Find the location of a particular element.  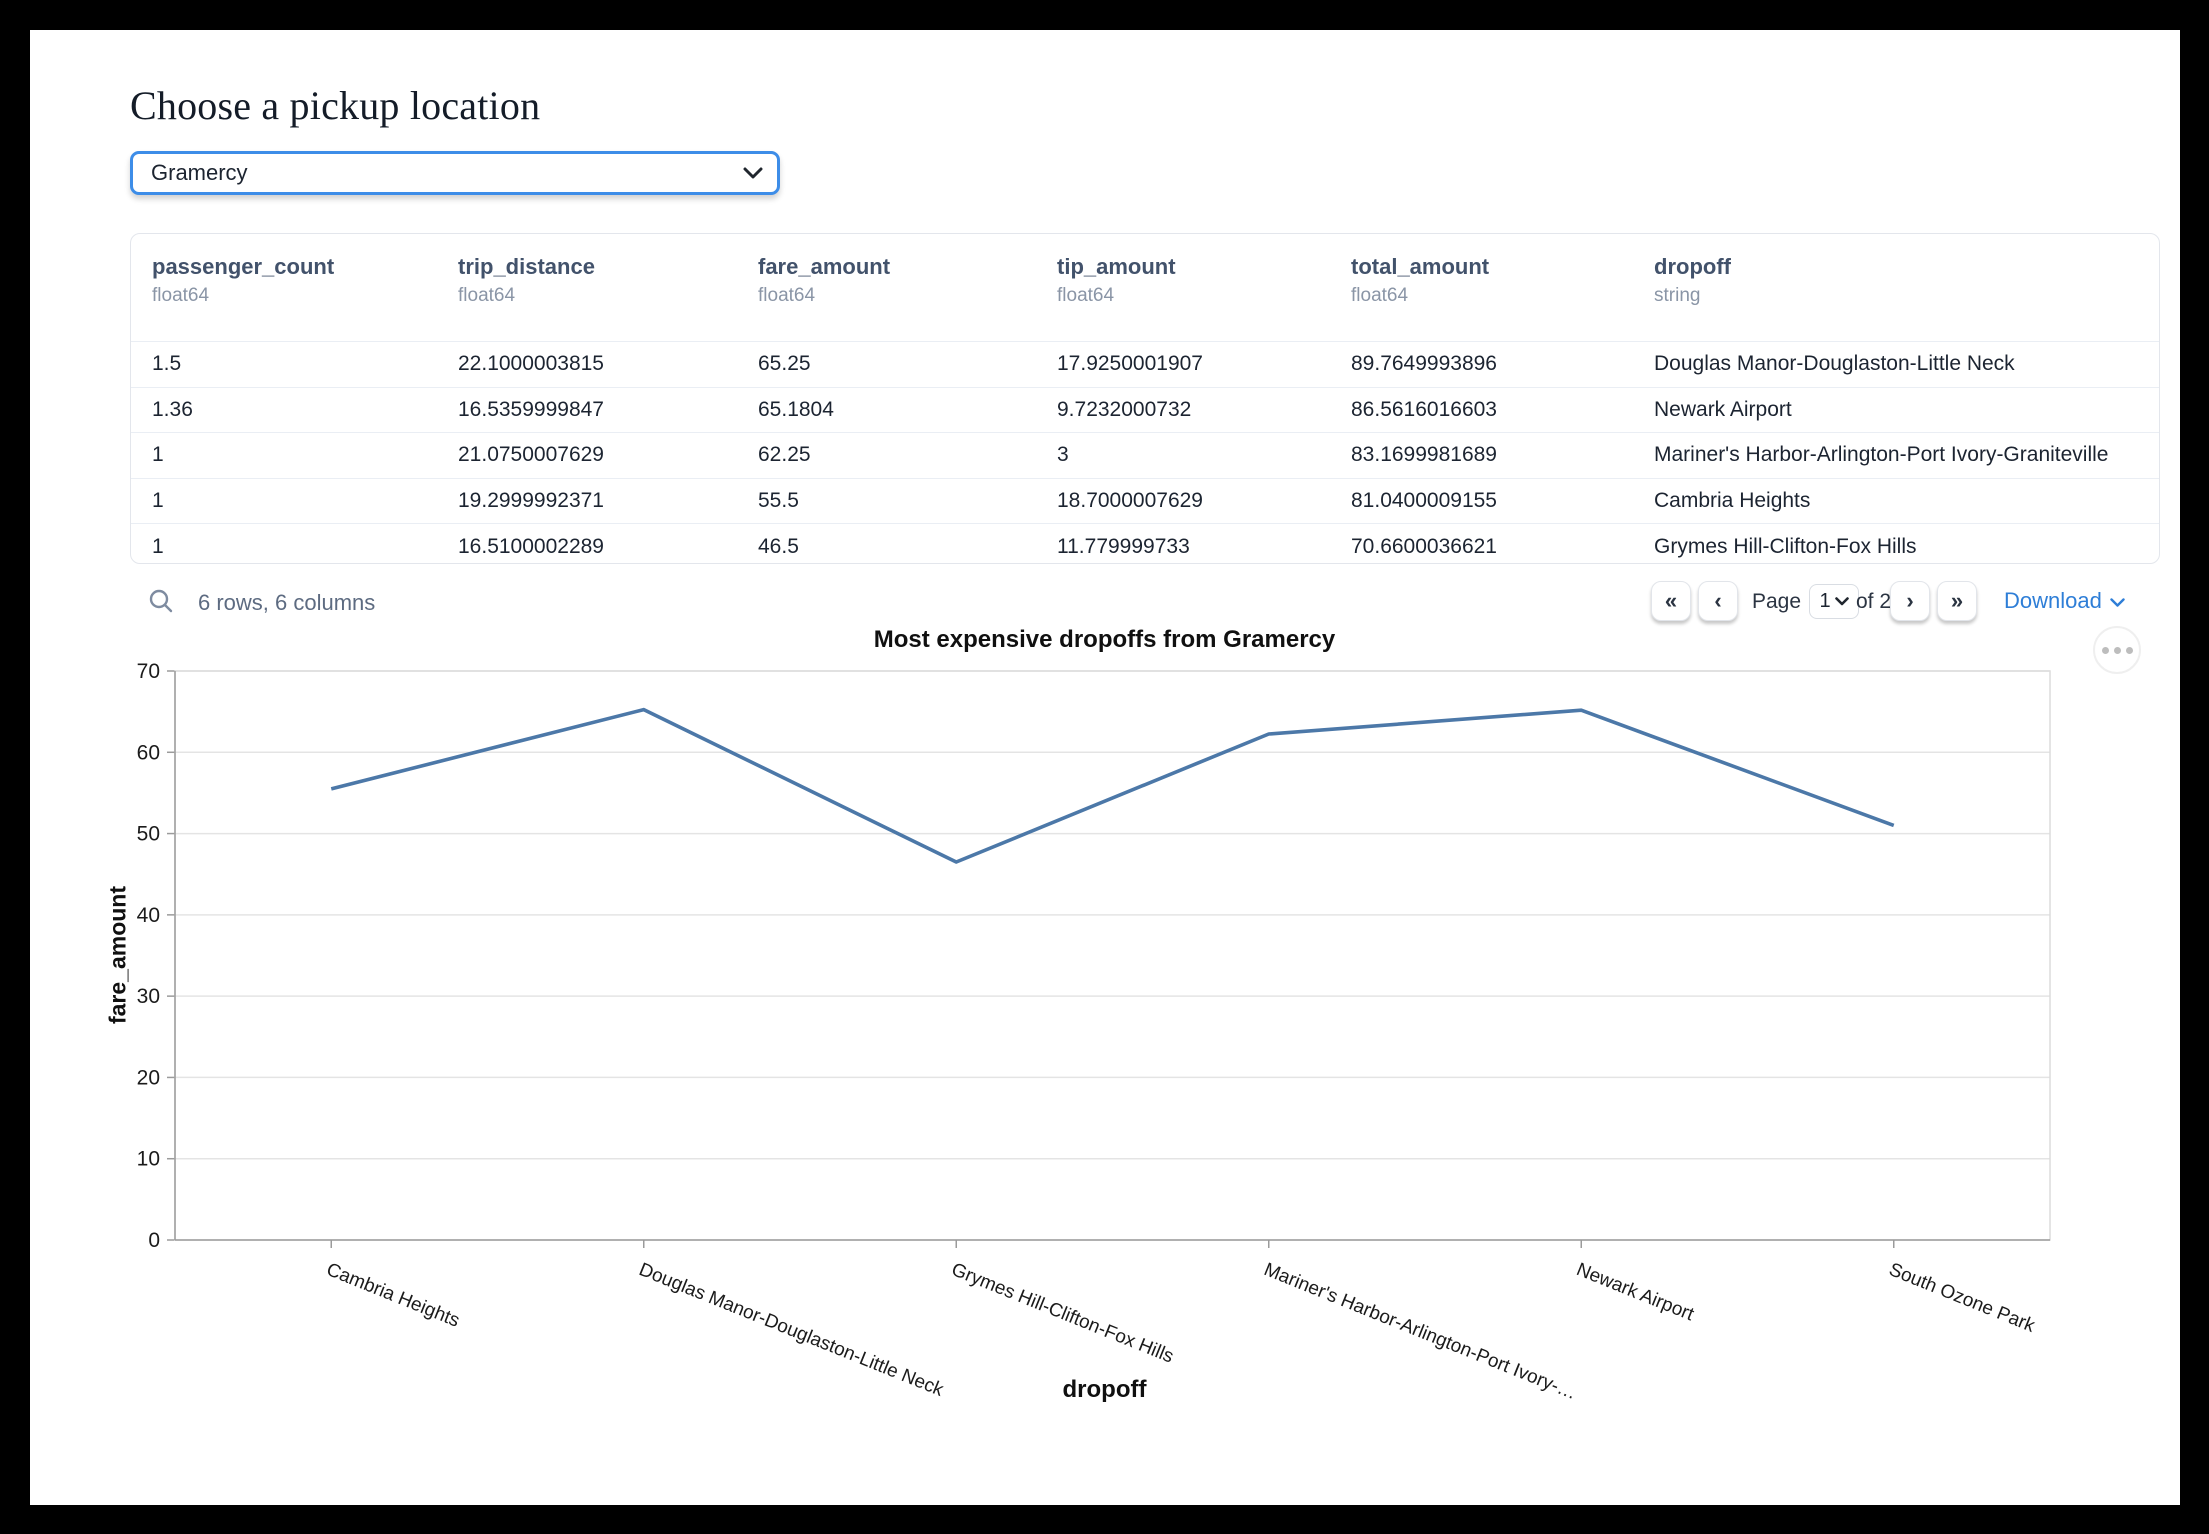

page-label: Page is located at coordinates (1777, 601).